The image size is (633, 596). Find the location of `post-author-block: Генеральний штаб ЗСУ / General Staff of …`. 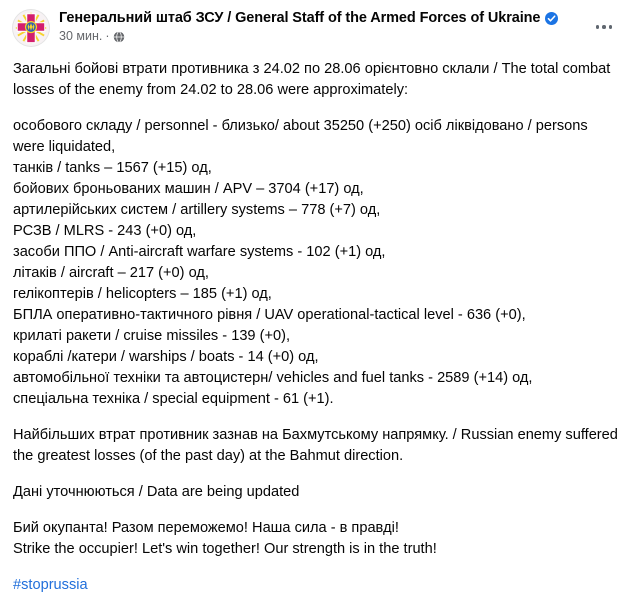

post-author-block: Генеральний штаб ЗСУ / General Staff of … is located at coordinates (309, 26).